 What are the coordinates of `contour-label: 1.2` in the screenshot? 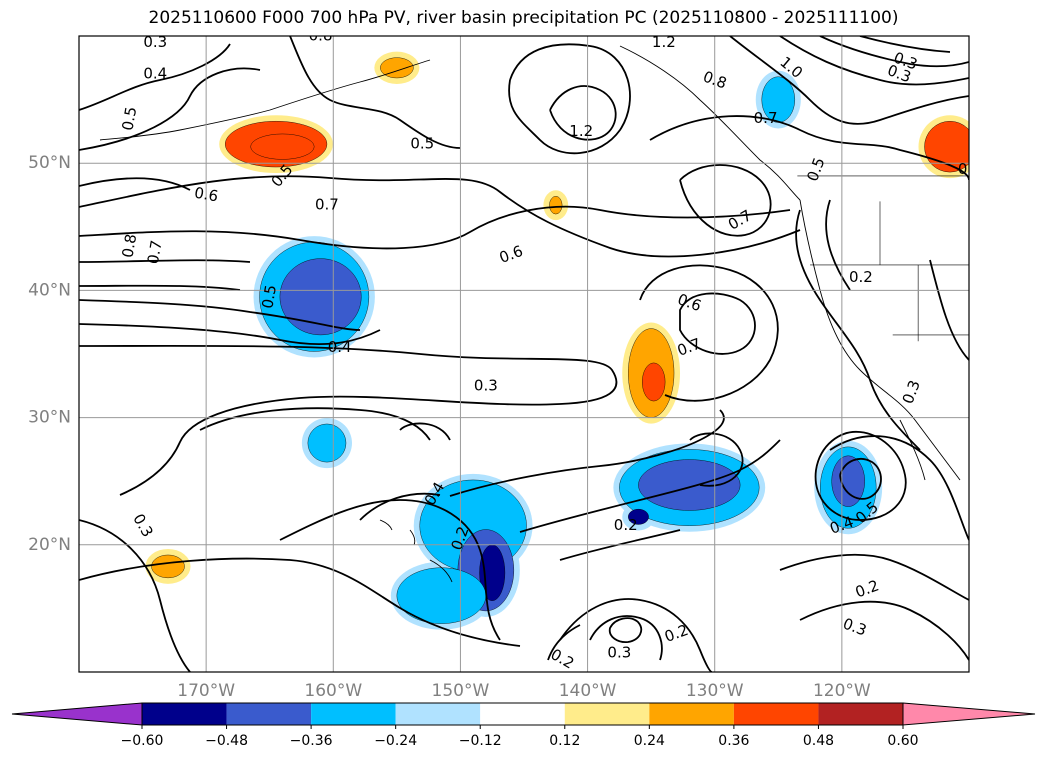 It's located at (664, 42).